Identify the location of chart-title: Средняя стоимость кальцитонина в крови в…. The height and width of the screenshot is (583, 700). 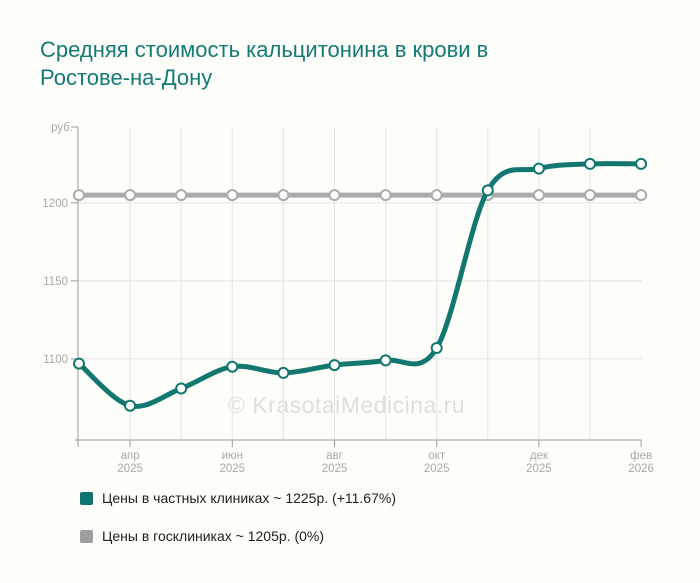
(264, 63).